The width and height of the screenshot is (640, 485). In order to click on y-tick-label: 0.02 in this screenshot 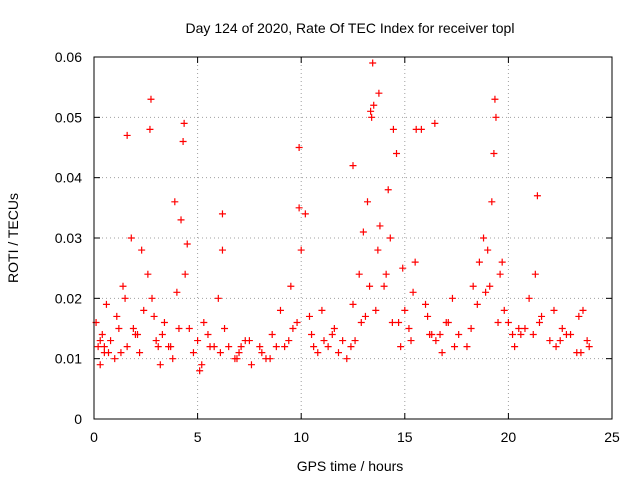, I will do `click(68, 298)`.